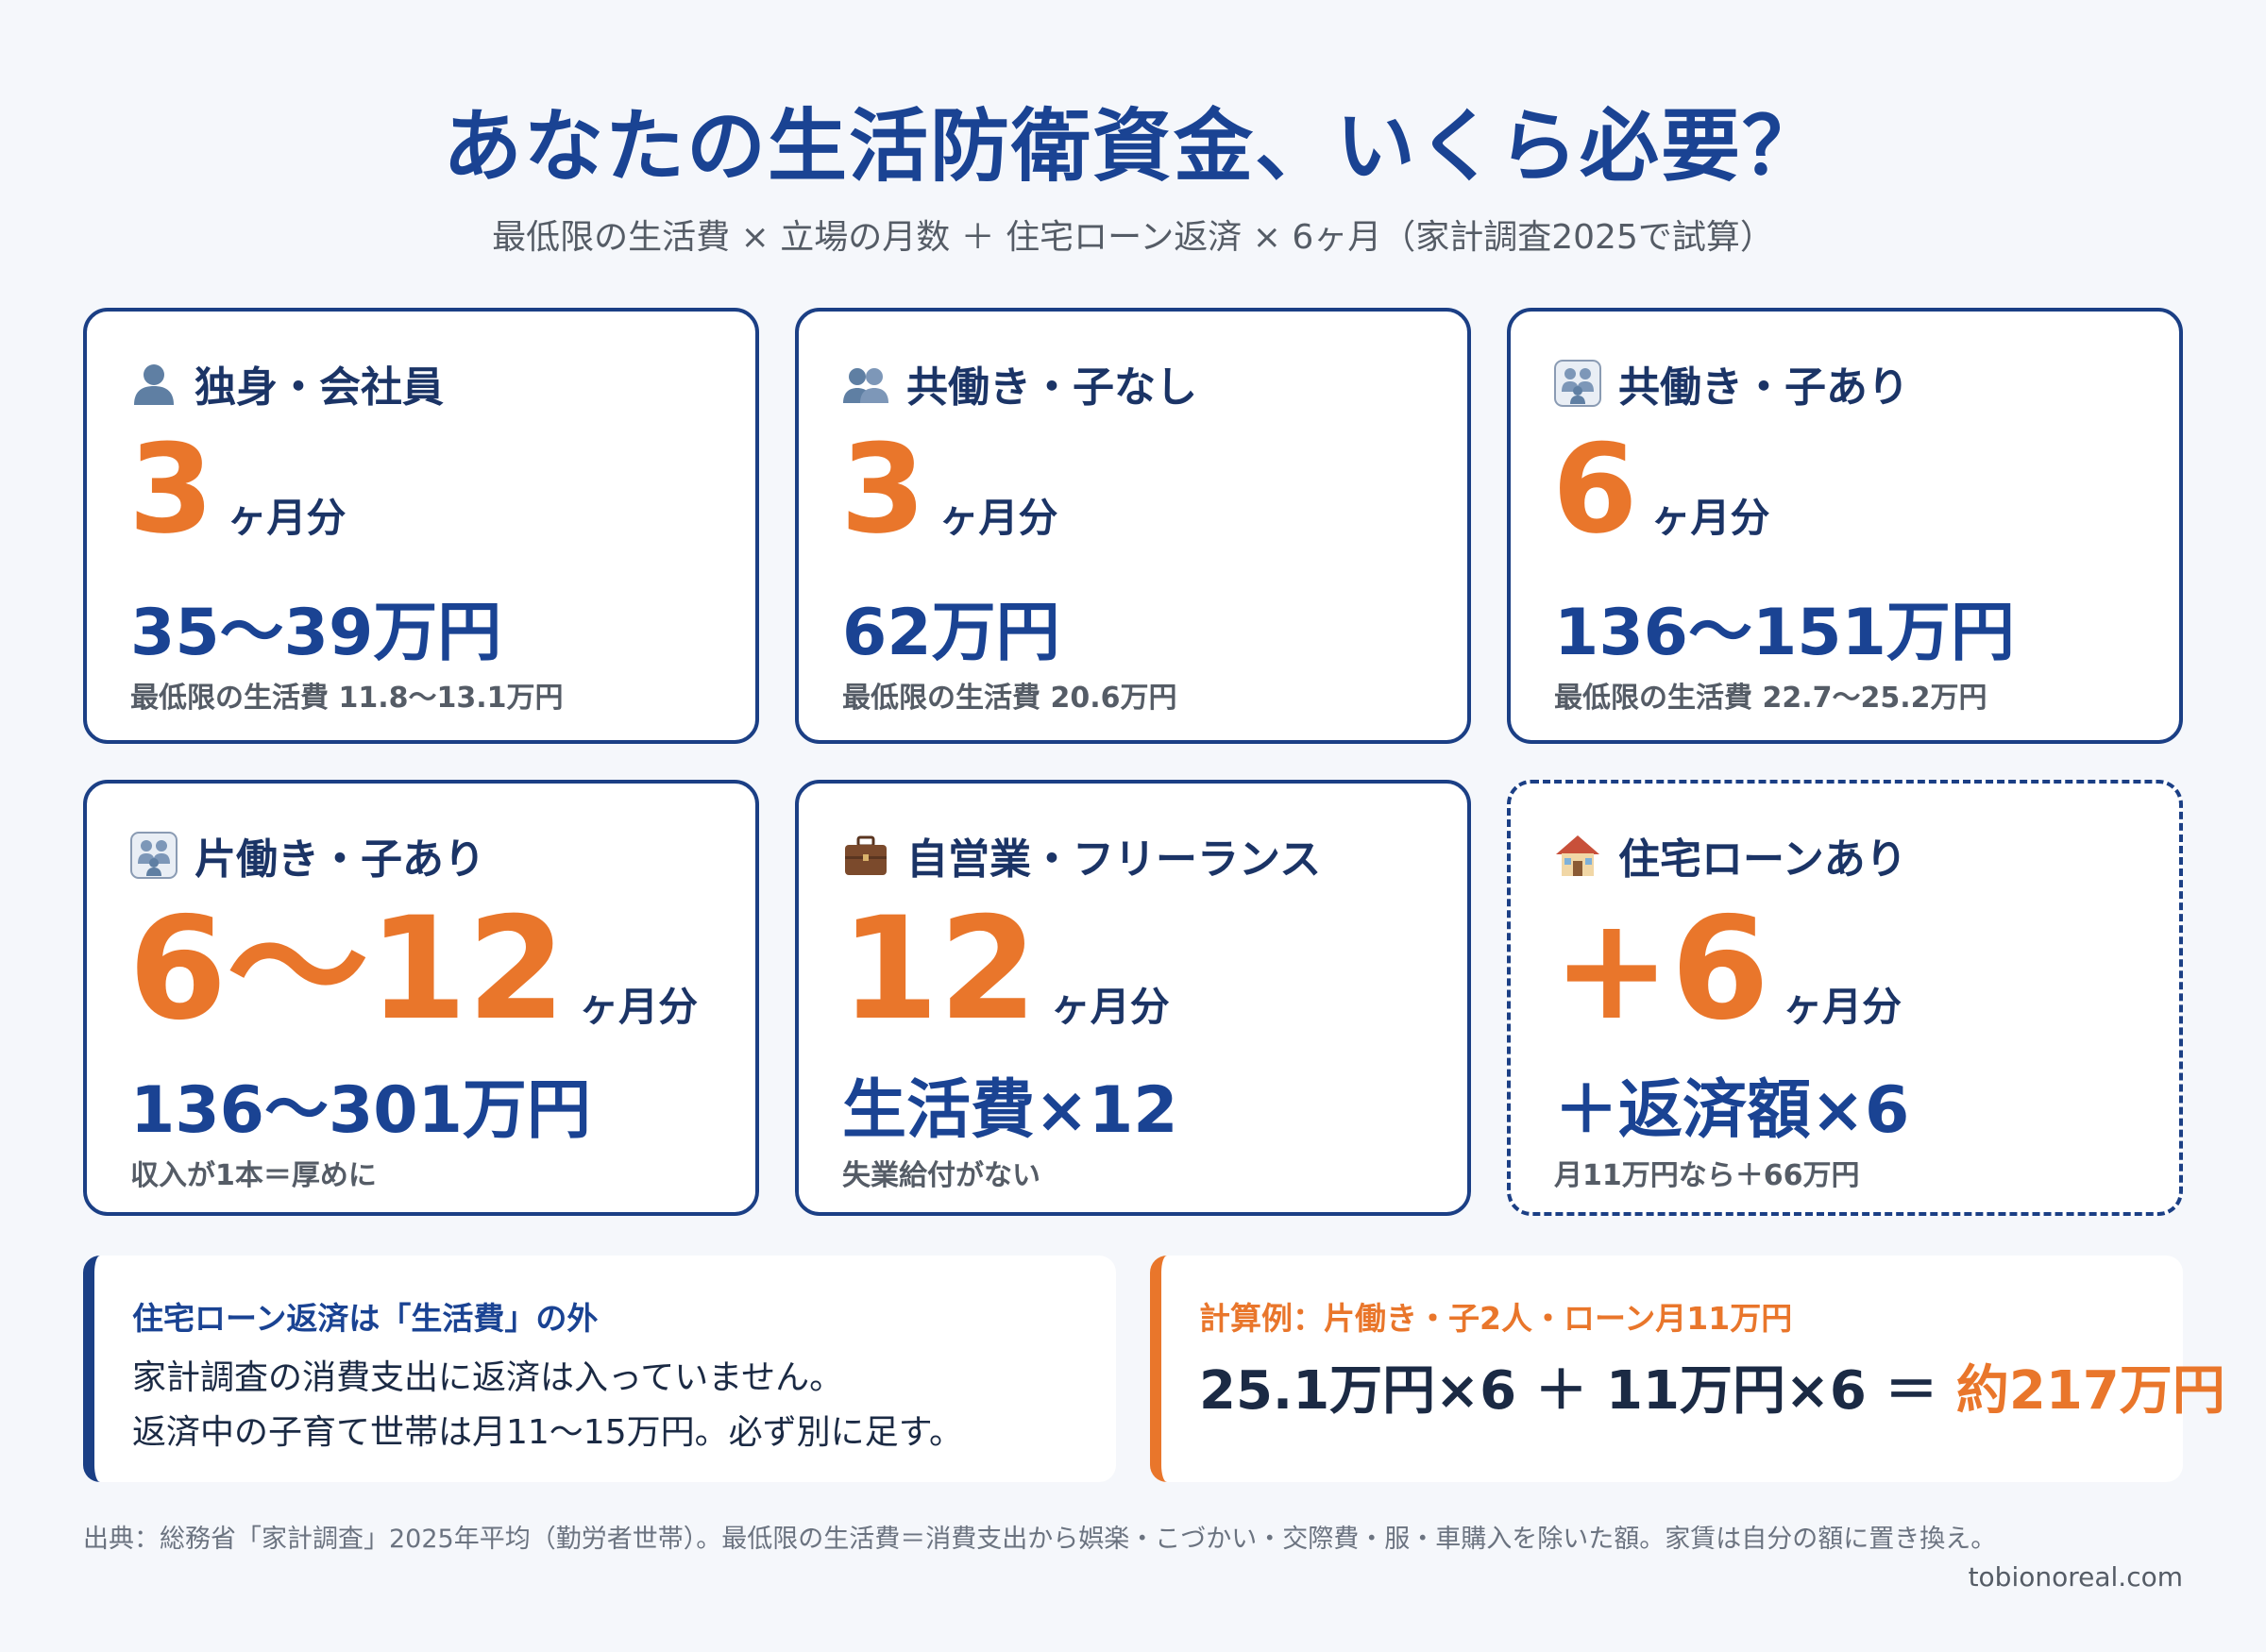 Image resolution: width=2266 pixels, height=1652 pixels. I want to click on months-value: 6〜12, so click(347, 969).